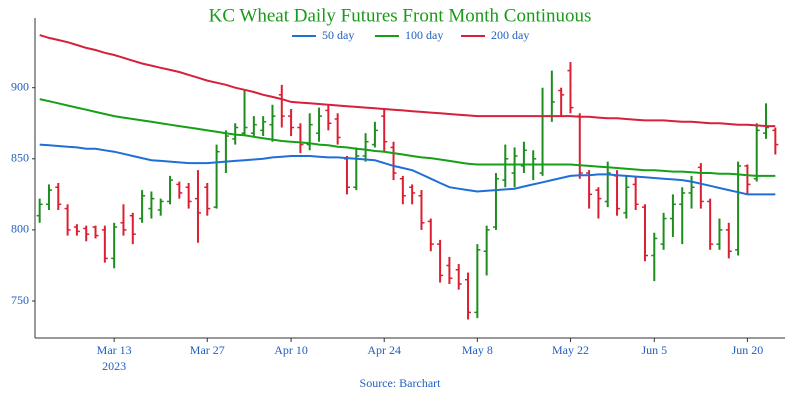 Image resolution: width=800 pixels, height=400 pixels. What do you see at coordinates (748, 350) in the screenshot?
I see `x-tick-label: Jun 20` at bounding box center [748, 350].